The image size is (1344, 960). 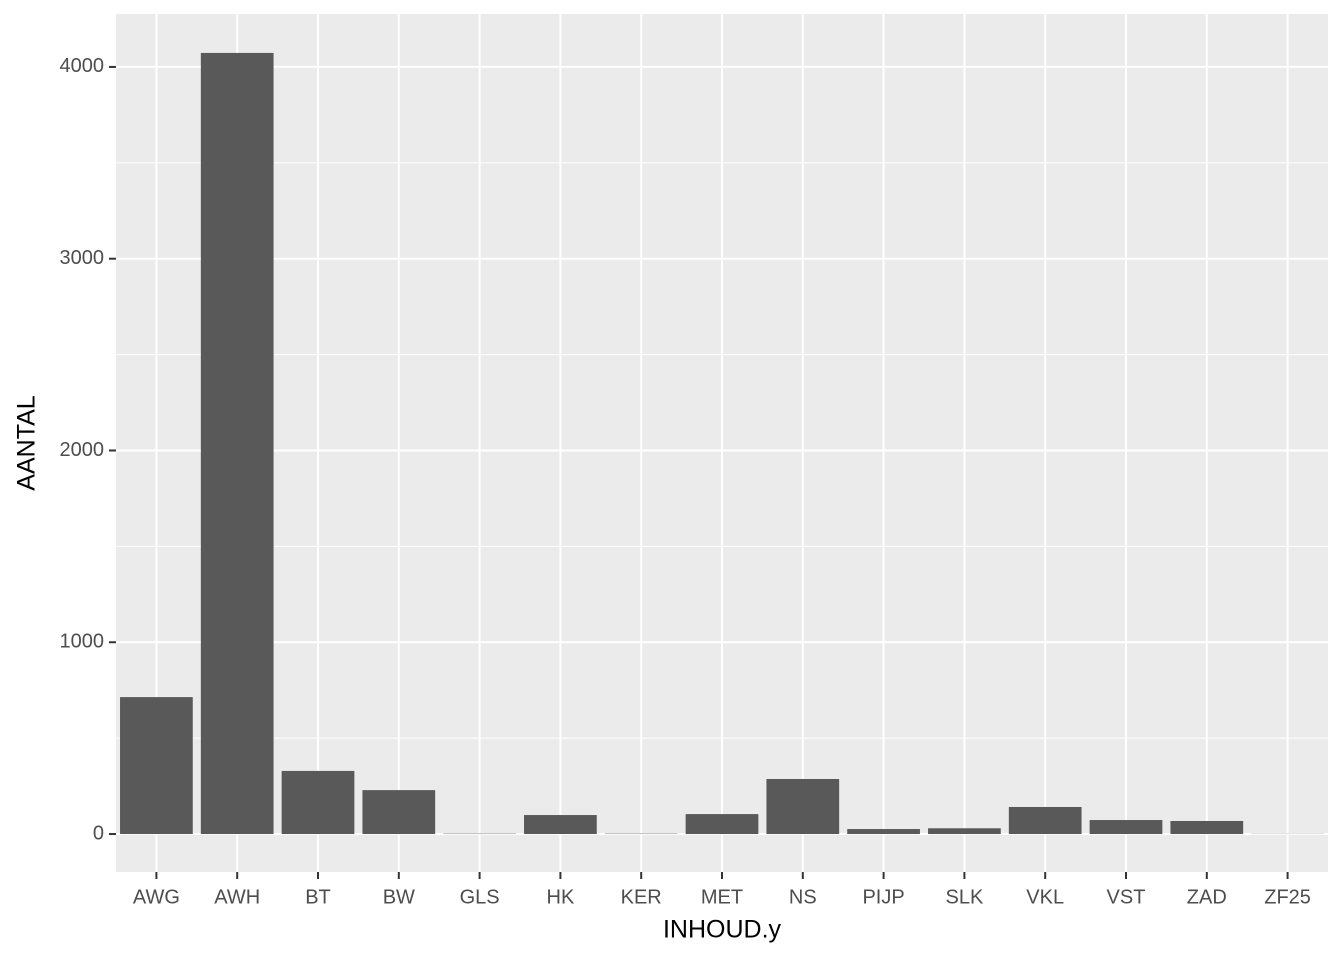 What do you see at coordinates (399, 897) in the screenshot?
I see `x-tick-label: BW` at bounding box center [399, 897].